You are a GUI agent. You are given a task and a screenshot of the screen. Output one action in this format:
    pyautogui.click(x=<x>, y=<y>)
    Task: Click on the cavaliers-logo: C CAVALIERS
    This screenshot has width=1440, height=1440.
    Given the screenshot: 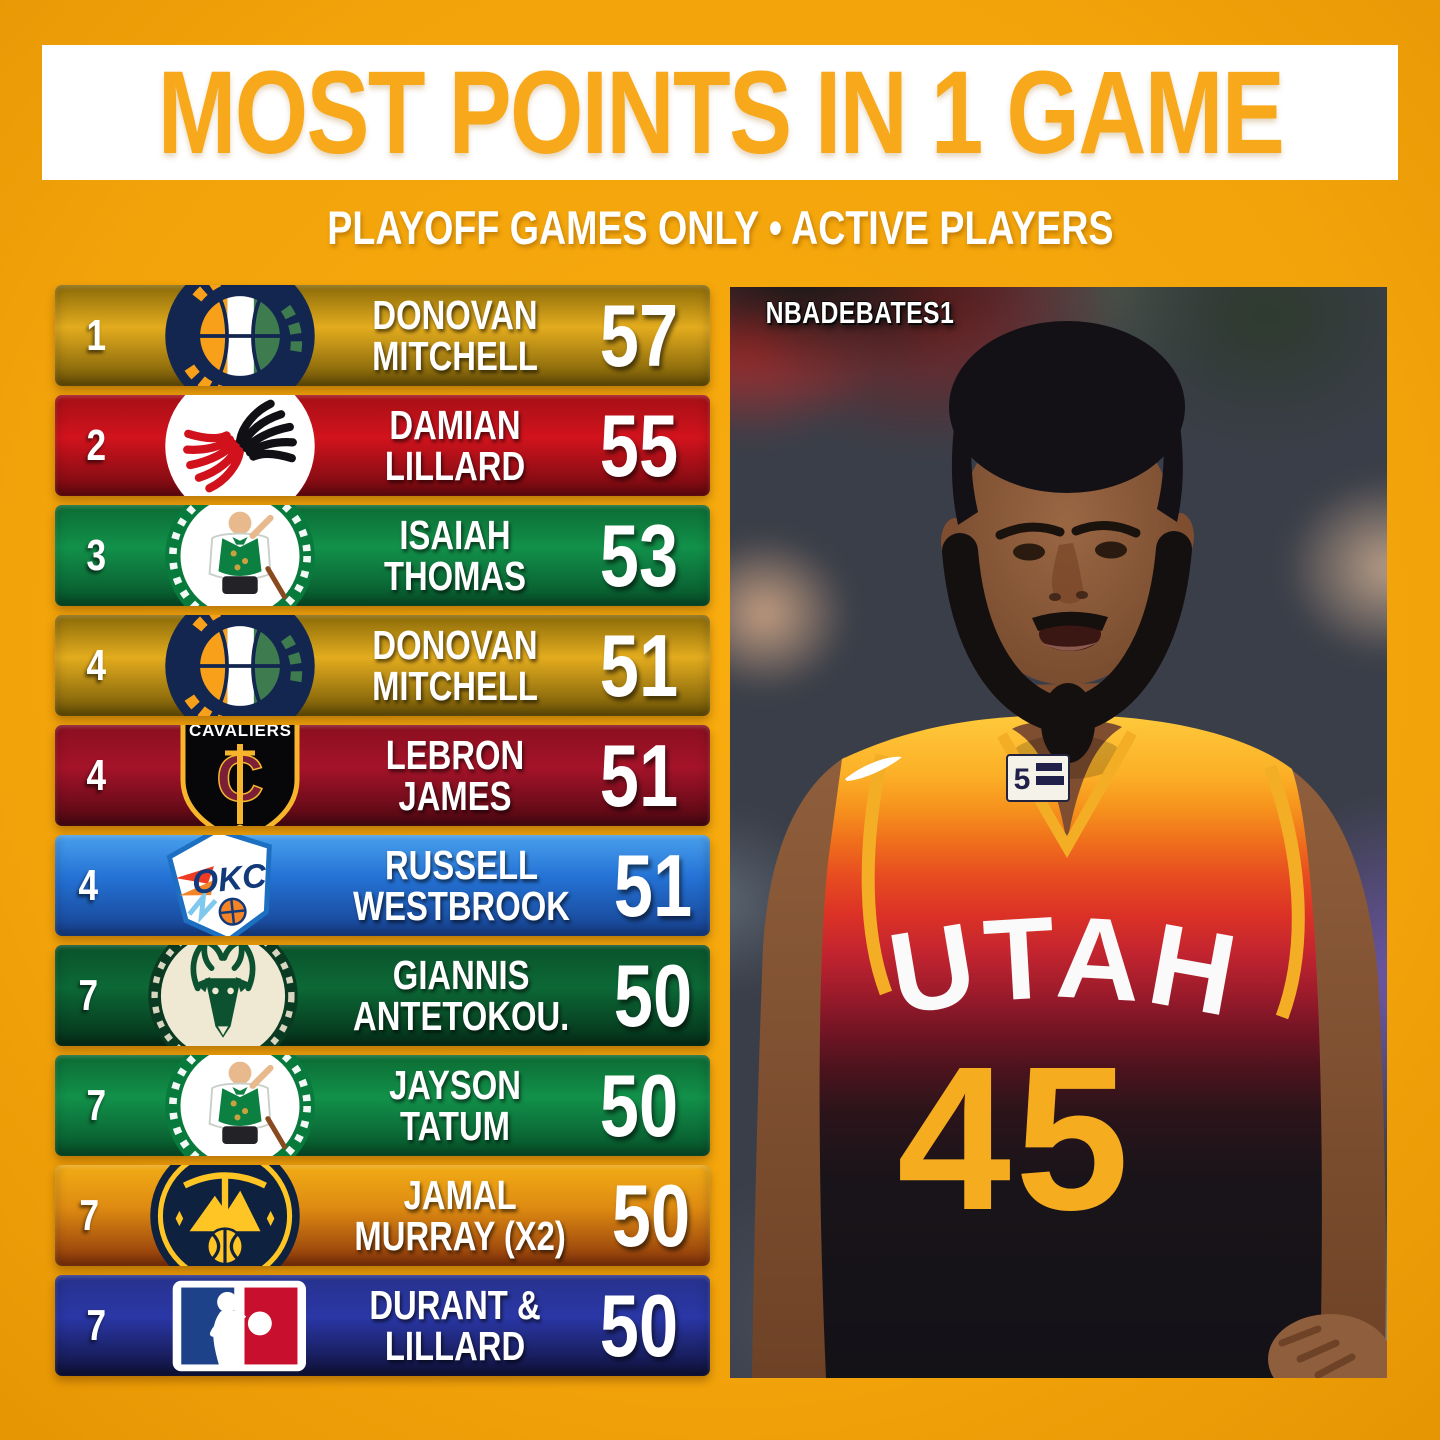 What is the action you would take?
    pyautogui.click(x=239, y=775)
    